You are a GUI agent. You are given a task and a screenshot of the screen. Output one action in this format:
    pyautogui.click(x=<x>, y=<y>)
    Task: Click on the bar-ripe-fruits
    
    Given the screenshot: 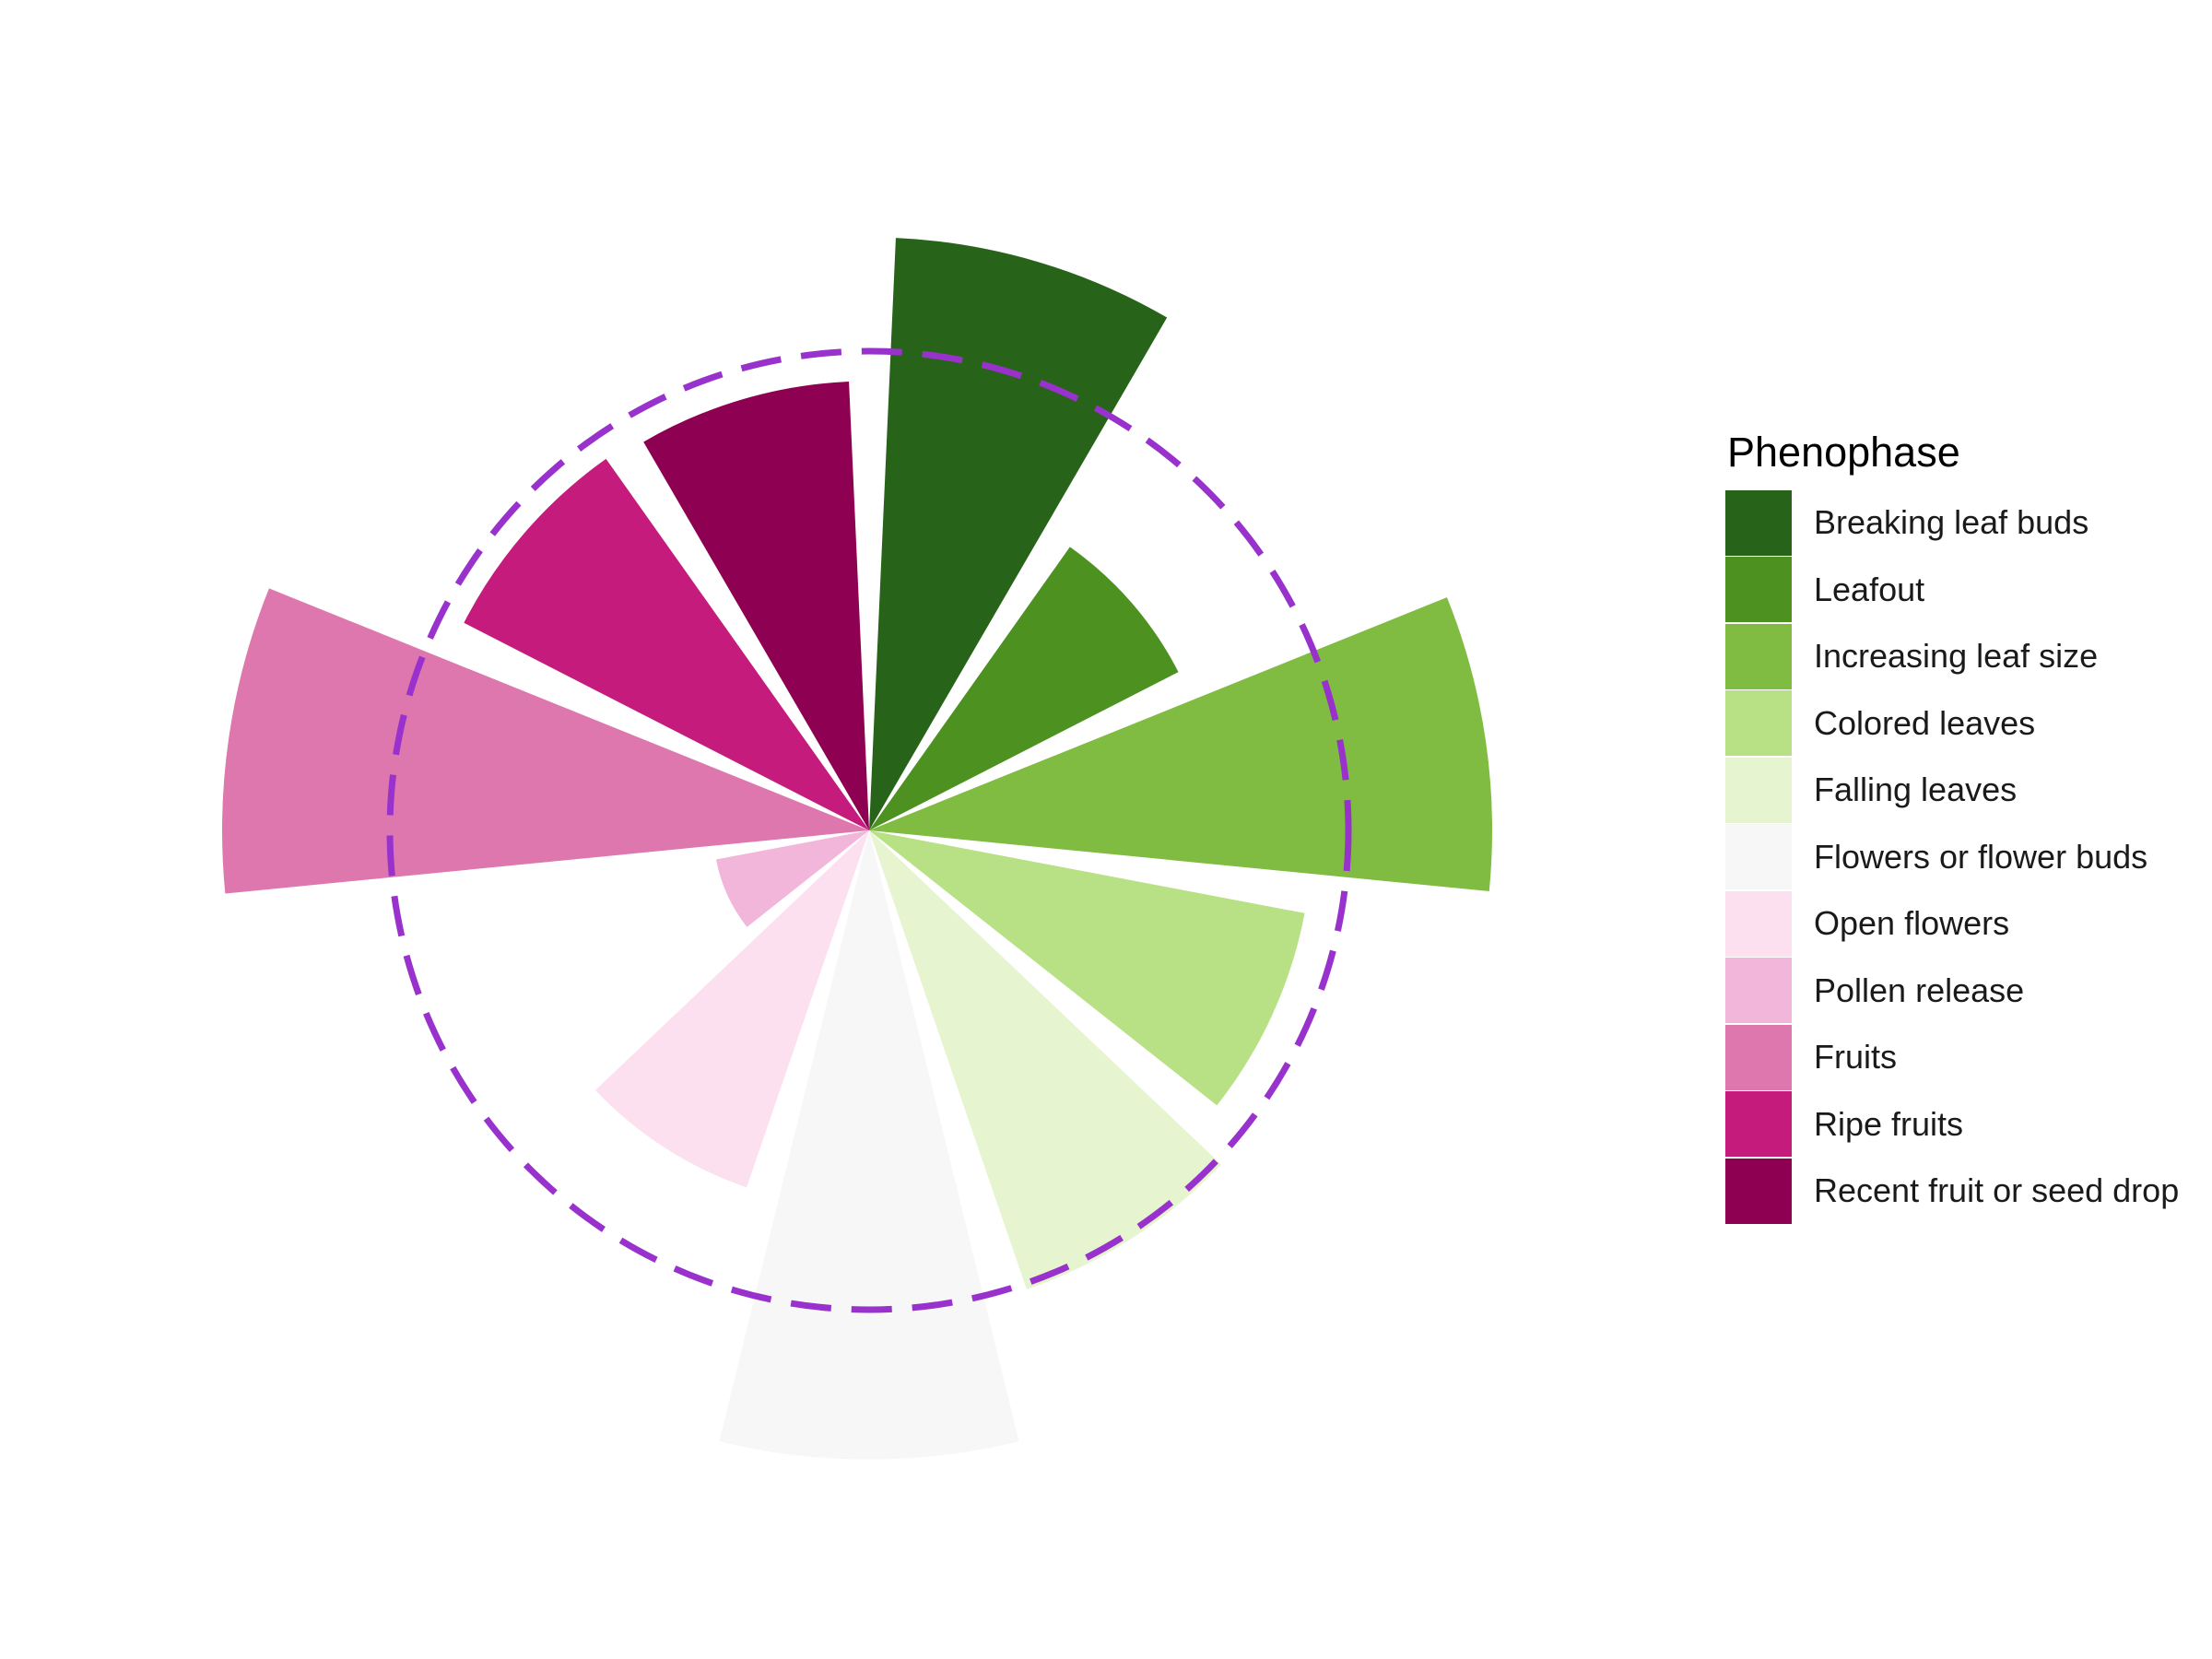 What is the action you would take?
    pyautogui.click(x=666, y=644)
    